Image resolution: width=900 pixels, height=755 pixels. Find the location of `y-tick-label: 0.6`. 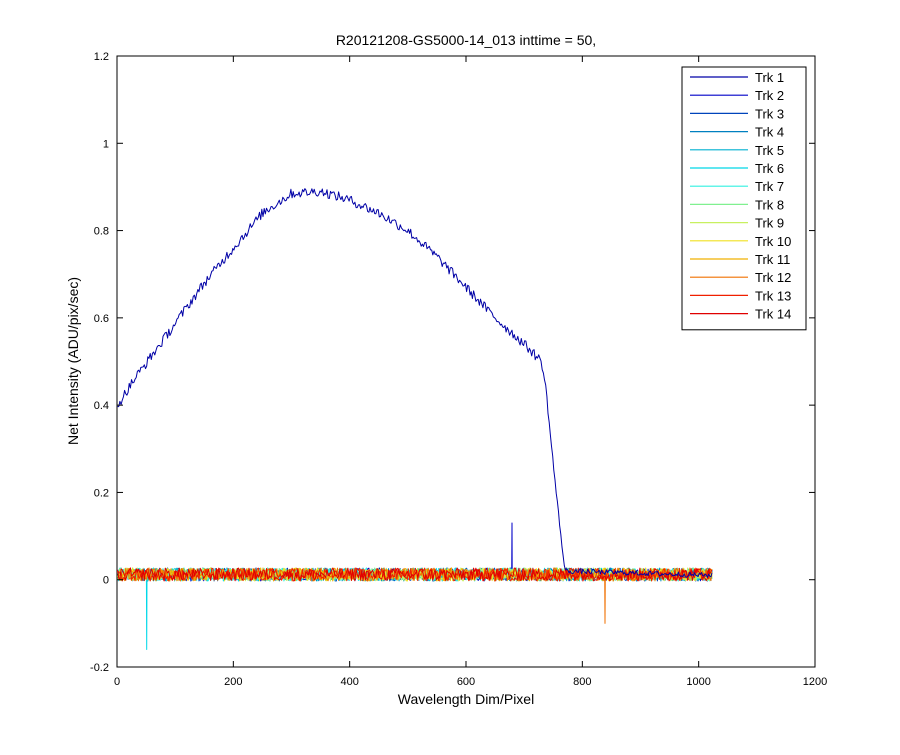

y-tick-label: 0.6 is located at coordinates (101, 319).